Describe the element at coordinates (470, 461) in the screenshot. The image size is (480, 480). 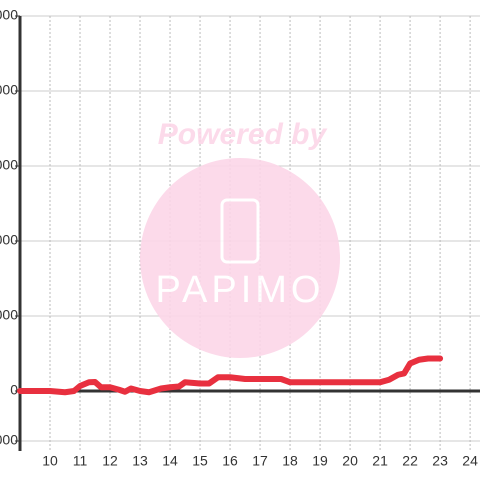
I see `x-tick-label: 24` at that location.